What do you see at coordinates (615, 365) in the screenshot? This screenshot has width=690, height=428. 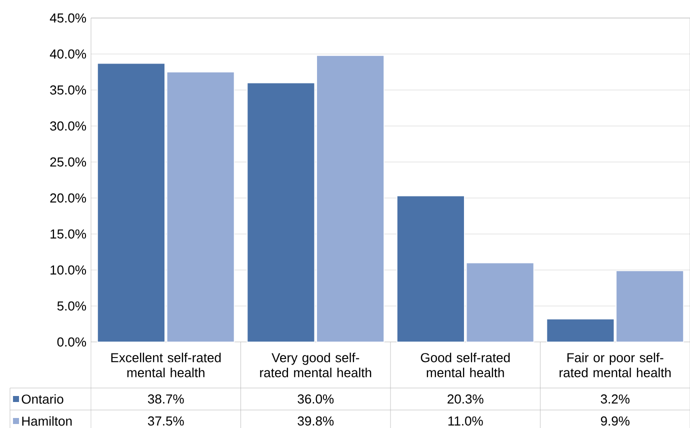 I see `x-tick-label: Fair or poor self-rated mental health` at bounding box center [615, 365].